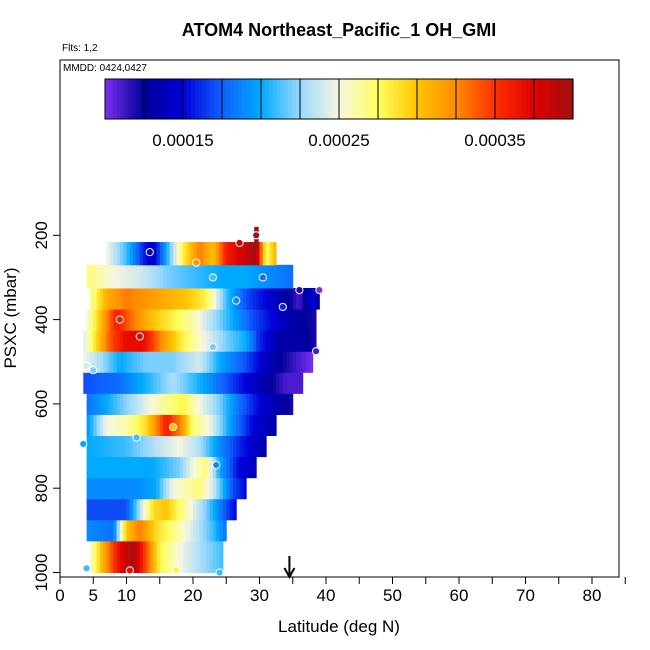 The image size is (650, 650). What do you see at coordinates (213, 277) in the screenshot?
I see `observation-point` at bounding box center [213, 277].